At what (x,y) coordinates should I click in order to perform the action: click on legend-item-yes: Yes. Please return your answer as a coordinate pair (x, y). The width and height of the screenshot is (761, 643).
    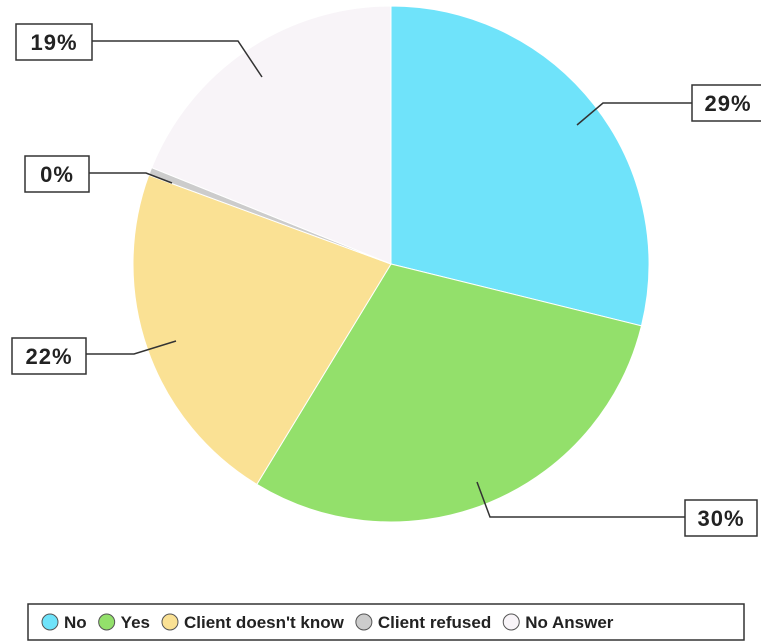
    Looking at the image, I should click on (124, 622).